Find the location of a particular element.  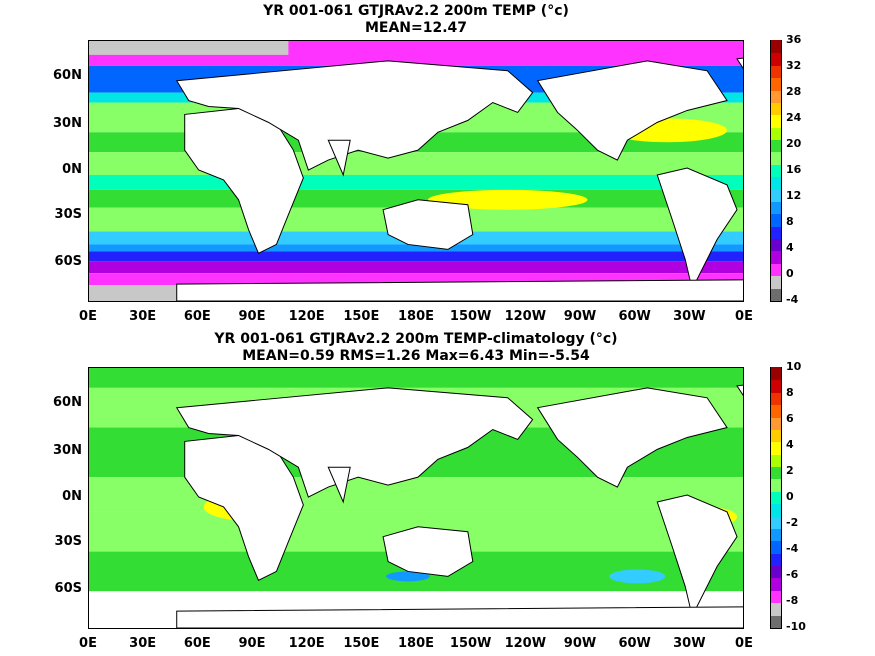

panel2-subtitle: MEAN=0.59 RMS=1.26 Max=6.43 Min=-5.54 is located at coordinates (416, 356).